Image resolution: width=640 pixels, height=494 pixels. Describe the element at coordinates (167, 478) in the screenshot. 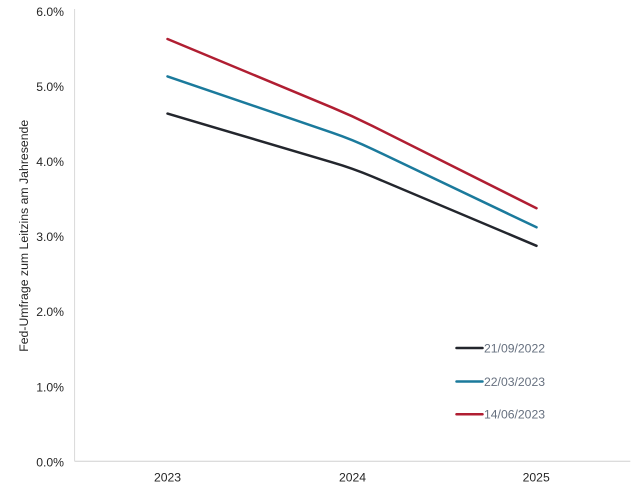

I see `svg-text: 2023` at that location.